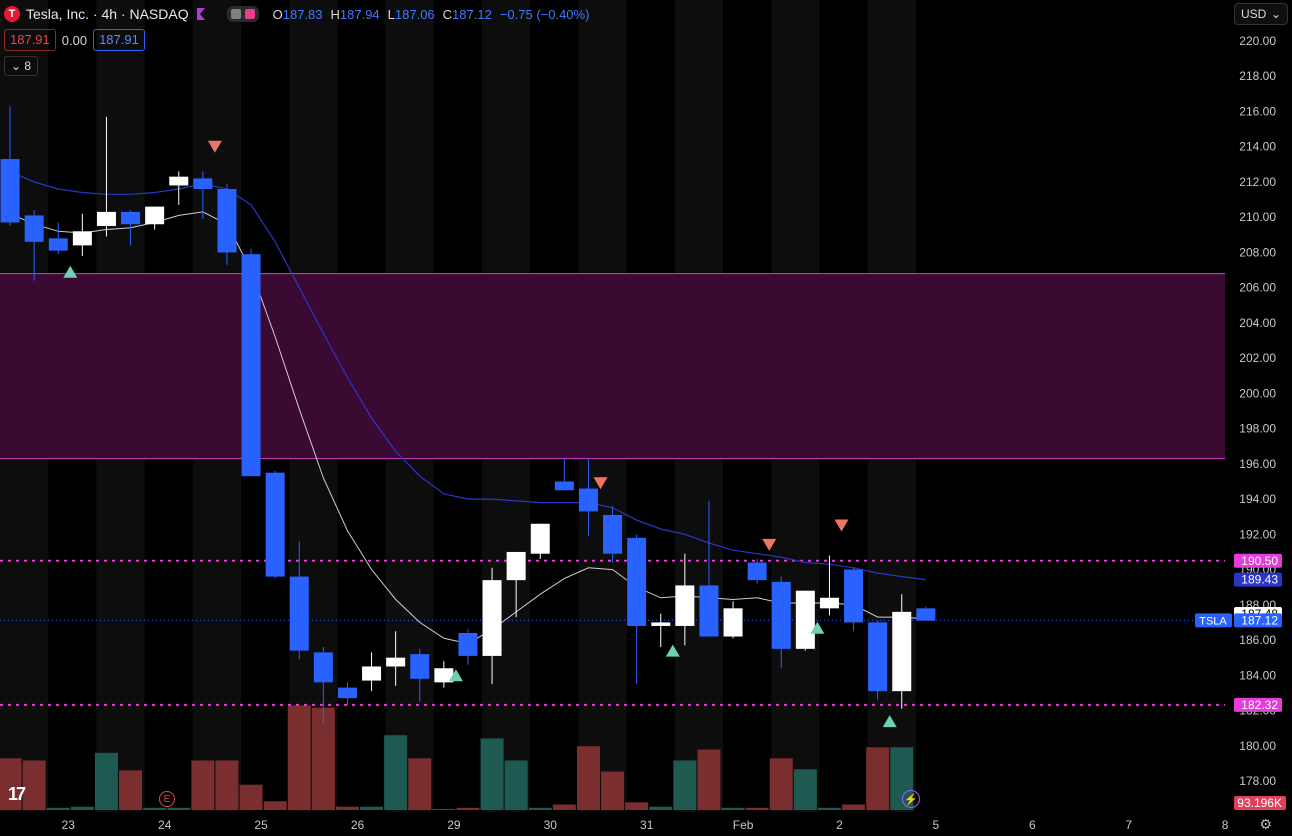  What do you see at coordinates (1257, 76) in the screenshot?
I see `y-tick-label: 218.00` at bounding box center [1257, 76].